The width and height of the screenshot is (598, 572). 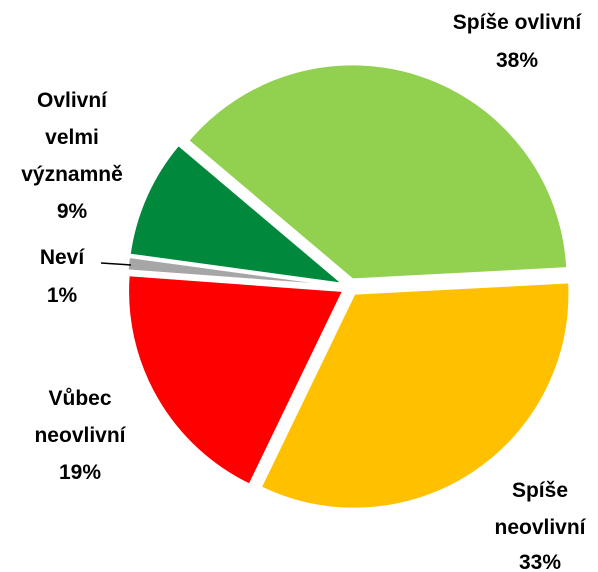 What do you see at coordinates (80, 472) in the screenshot?
I see `value-label: 19%` at bounding box center [80, 472].